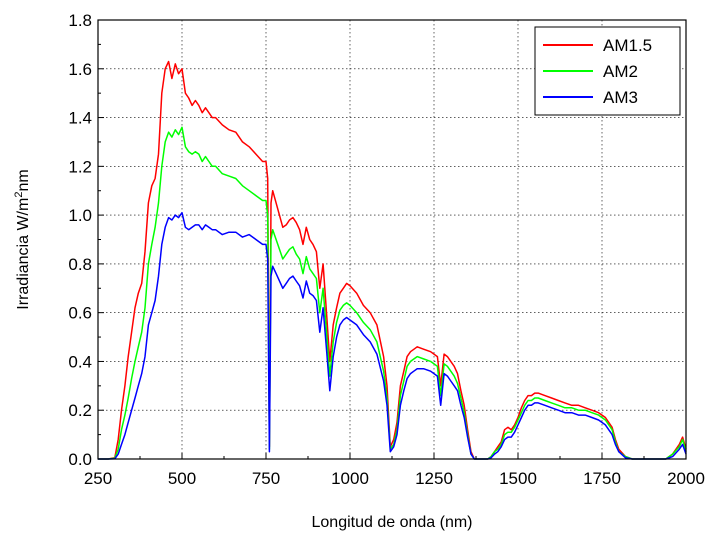 The width and height of the screenshot is (714, 536). I want to click on x-axis-label: Longitud de onda (nm), so click(392, 522).